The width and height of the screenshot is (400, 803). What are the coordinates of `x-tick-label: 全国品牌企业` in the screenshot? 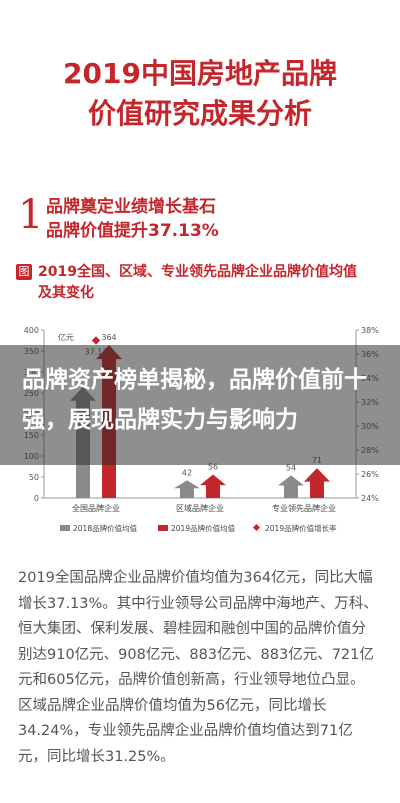 It's located at (96, 508).